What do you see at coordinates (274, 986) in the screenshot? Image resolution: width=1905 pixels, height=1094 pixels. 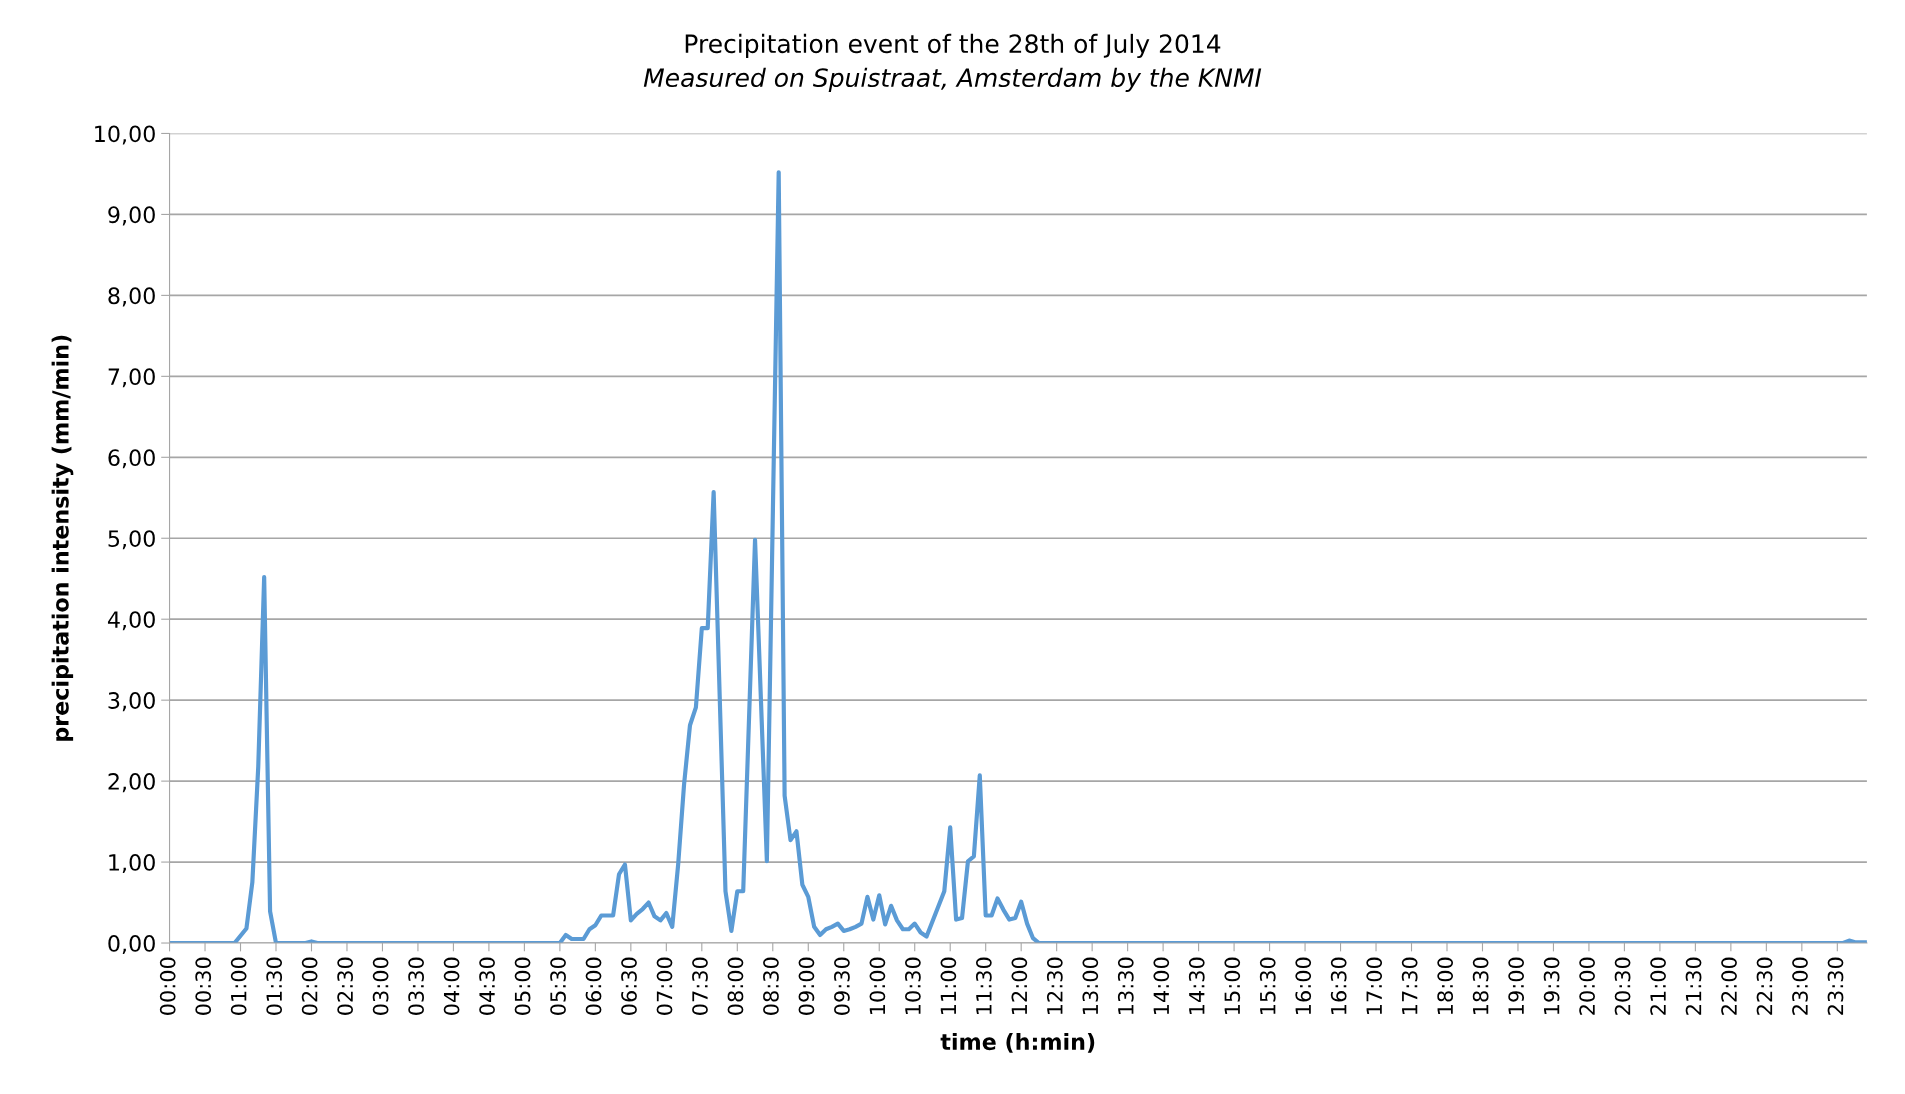 I see `x-tick-label: 01:30` at bounding box center [274, 986].